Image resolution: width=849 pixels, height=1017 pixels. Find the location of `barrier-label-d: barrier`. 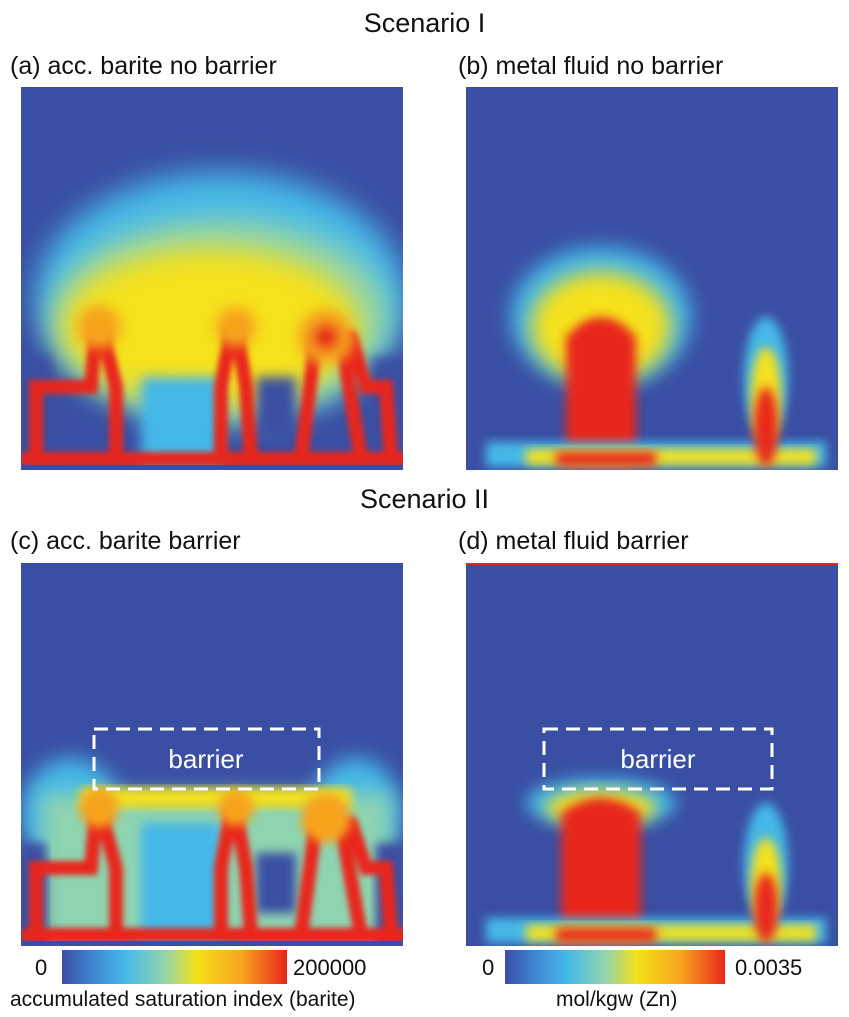

barrier-label-d: barrier is located at coordinates (657, 759).